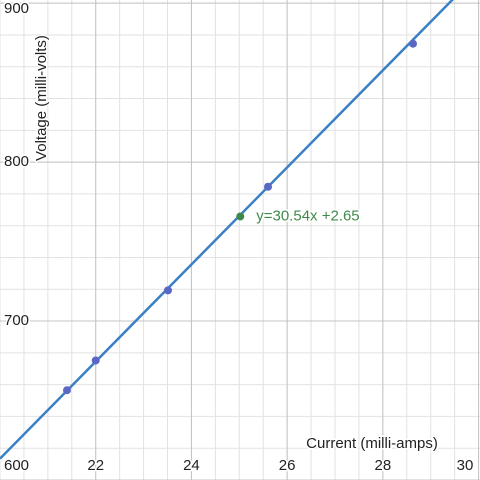 Image resolution: width=480 pixels, height=480 pixels. What do you see at coordinates (307, 215) in the screenshot?
I see `annotation-label: y=30.54x +2.65` at bounding box center [307, 215].